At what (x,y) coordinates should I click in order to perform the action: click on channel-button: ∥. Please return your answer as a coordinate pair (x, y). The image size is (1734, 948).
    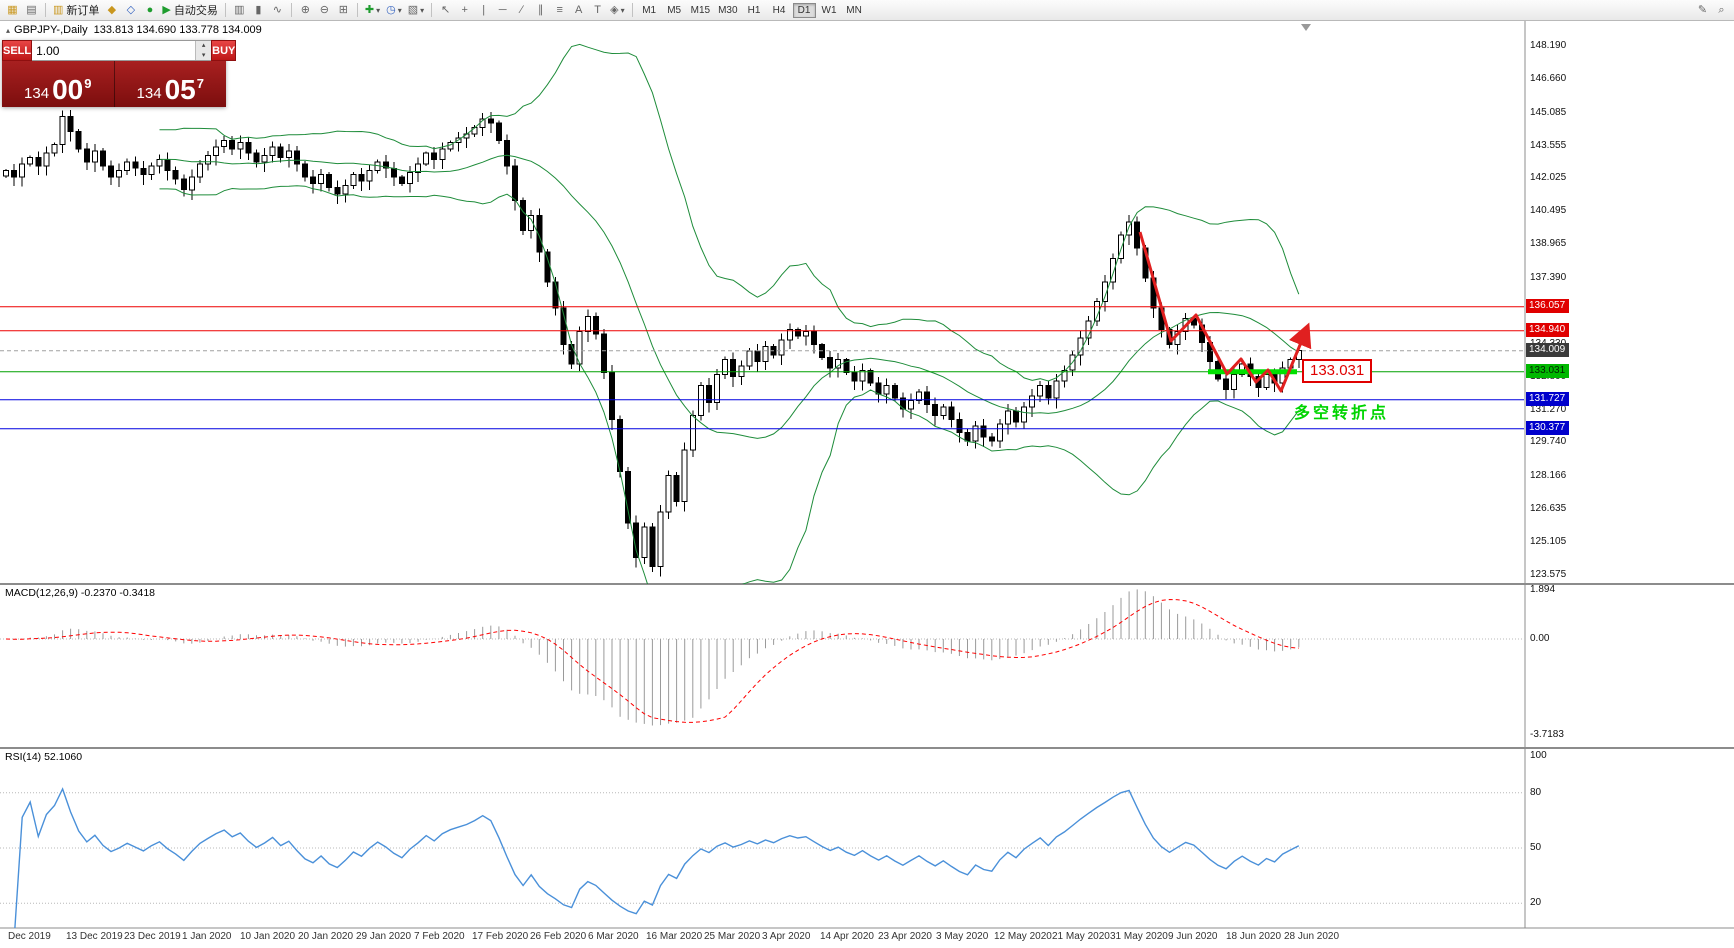
    Looking at the image, I should click on (540, 10).